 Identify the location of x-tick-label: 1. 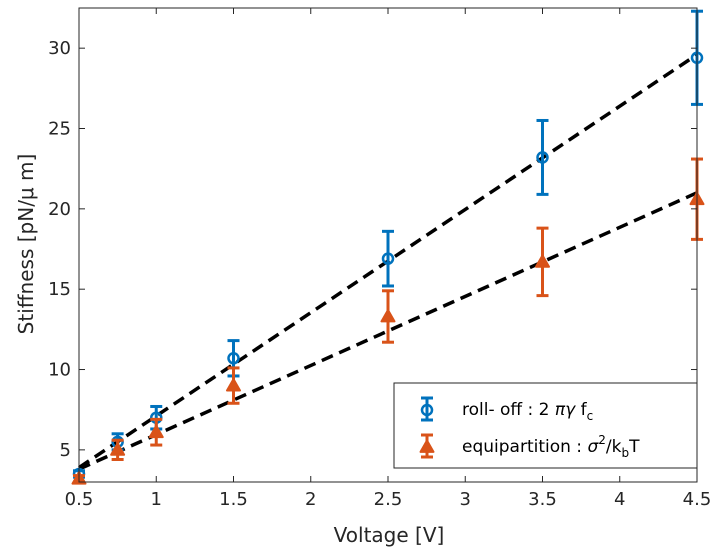
(156, 499).